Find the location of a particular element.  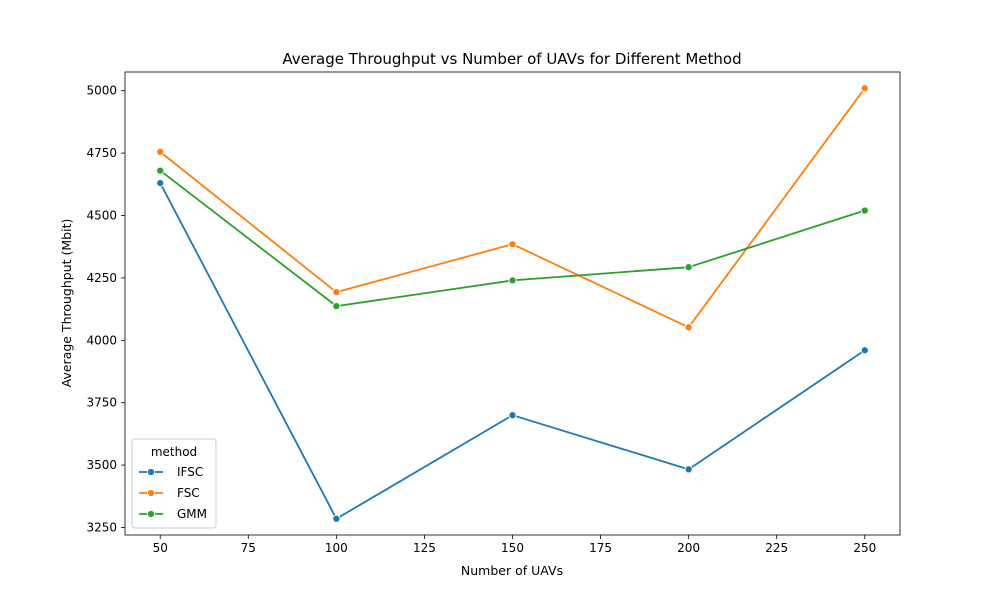

legend-entries: IFSC FSC GMM is located at coordinates (173, 493).